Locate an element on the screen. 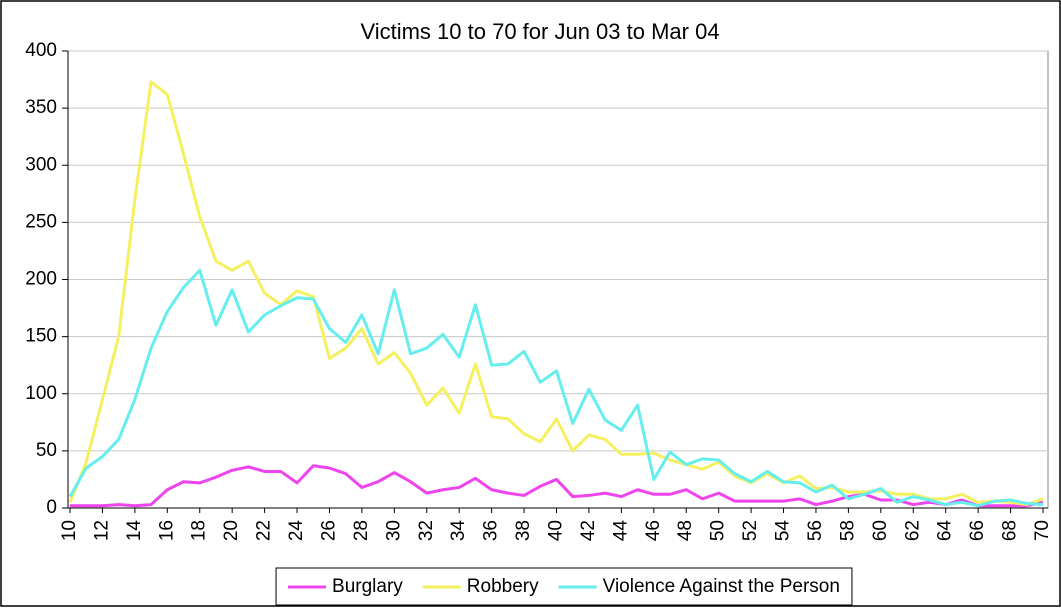  x-tick-label: 34 is located at coordinates (458, 531).